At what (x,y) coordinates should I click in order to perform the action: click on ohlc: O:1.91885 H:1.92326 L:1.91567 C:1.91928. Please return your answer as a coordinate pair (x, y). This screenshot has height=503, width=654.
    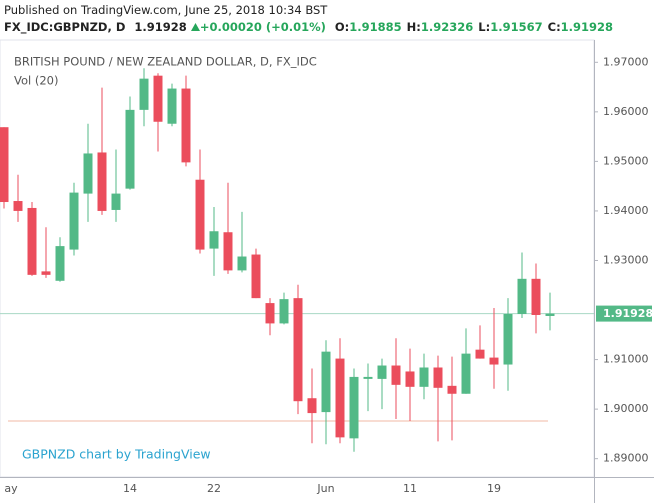
    Looking at the image, I should click on (471, 27).